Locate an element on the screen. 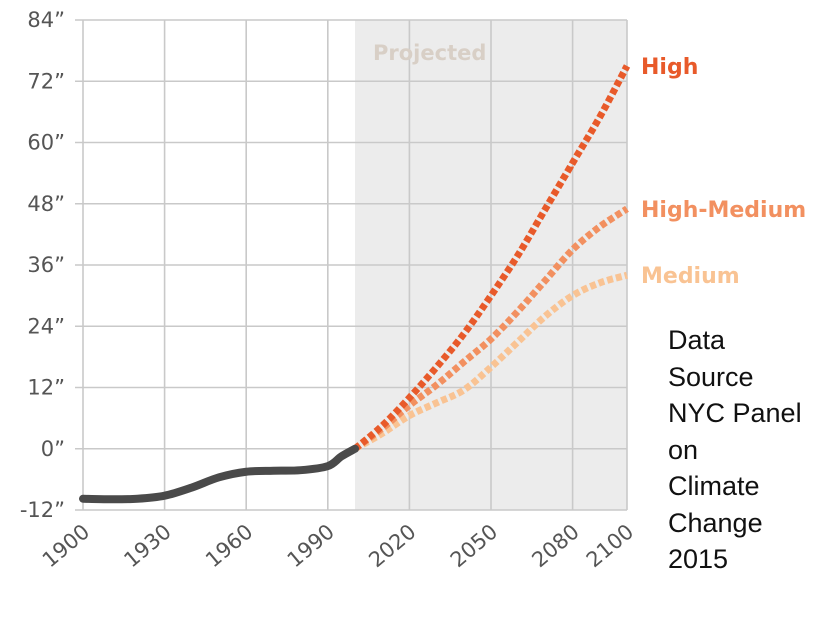 This screenshot has height=622, width=819. y-tick-label: 24” is located at coordinates (46, 326).